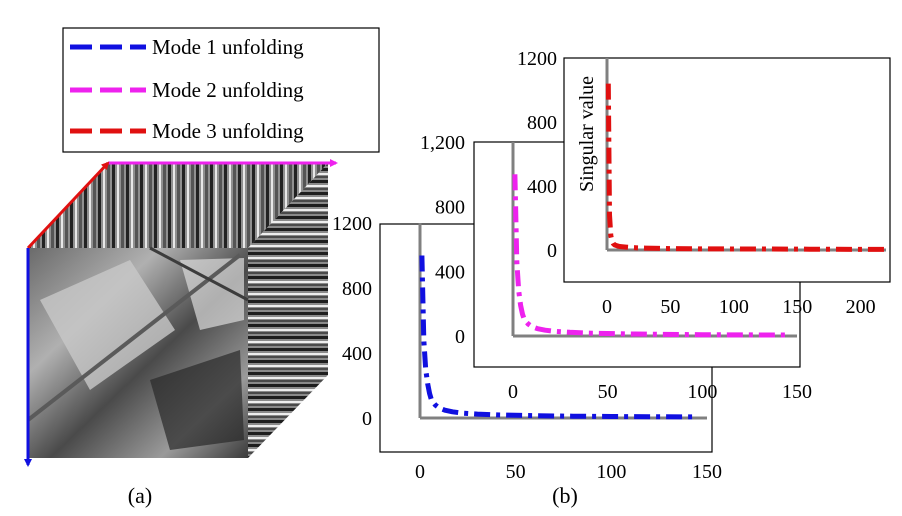 Image resolution: width=902 pixels, height=516 pixels. I want to click on legend-label-mode-3: Mode 3 unfolding, so click(228, 131).